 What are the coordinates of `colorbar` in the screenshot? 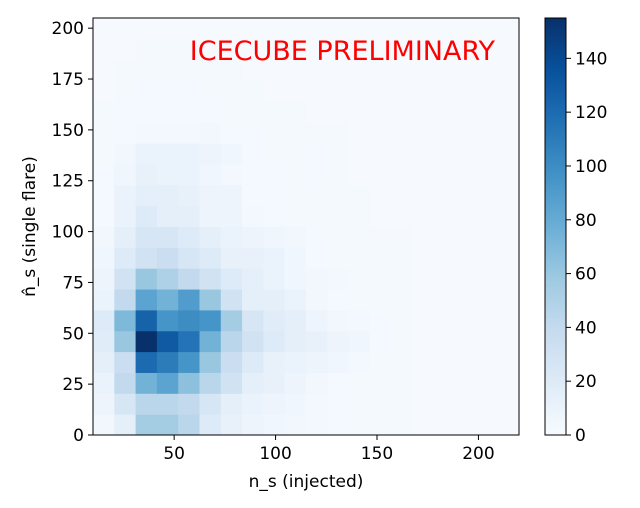 It's located at (555, 226).